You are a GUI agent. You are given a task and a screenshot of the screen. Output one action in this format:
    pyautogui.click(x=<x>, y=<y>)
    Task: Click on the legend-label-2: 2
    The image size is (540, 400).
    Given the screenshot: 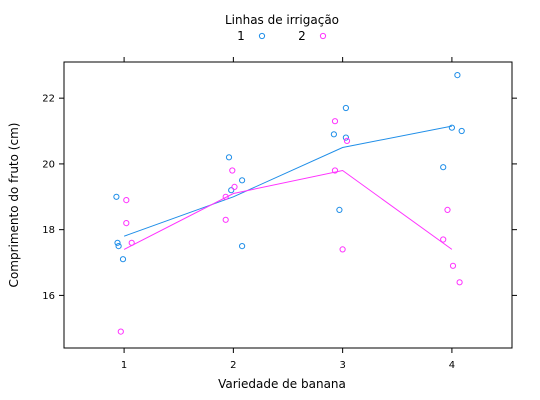 What is the action you would take?
    pyautogui.click(x=302, y=36)
    